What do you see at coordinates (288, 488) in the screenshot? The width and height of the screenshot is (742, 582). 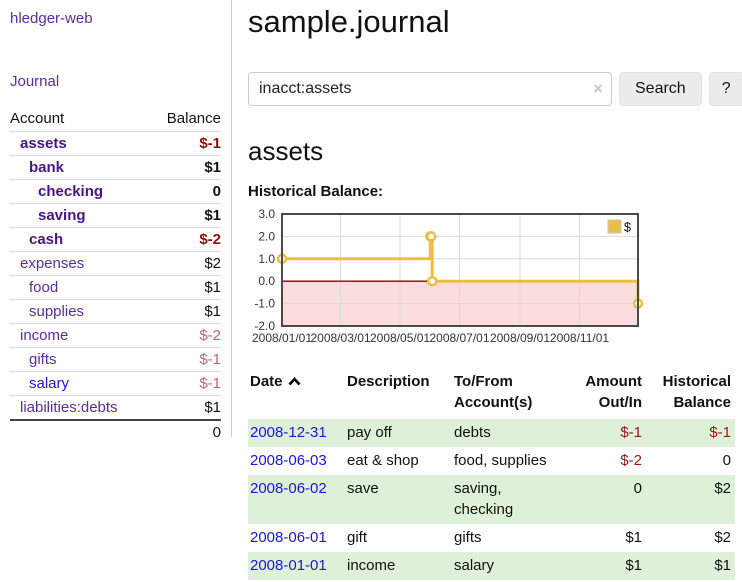 I see `transaction-date-link: 2008-06-02` at bounding box center [288, 488].